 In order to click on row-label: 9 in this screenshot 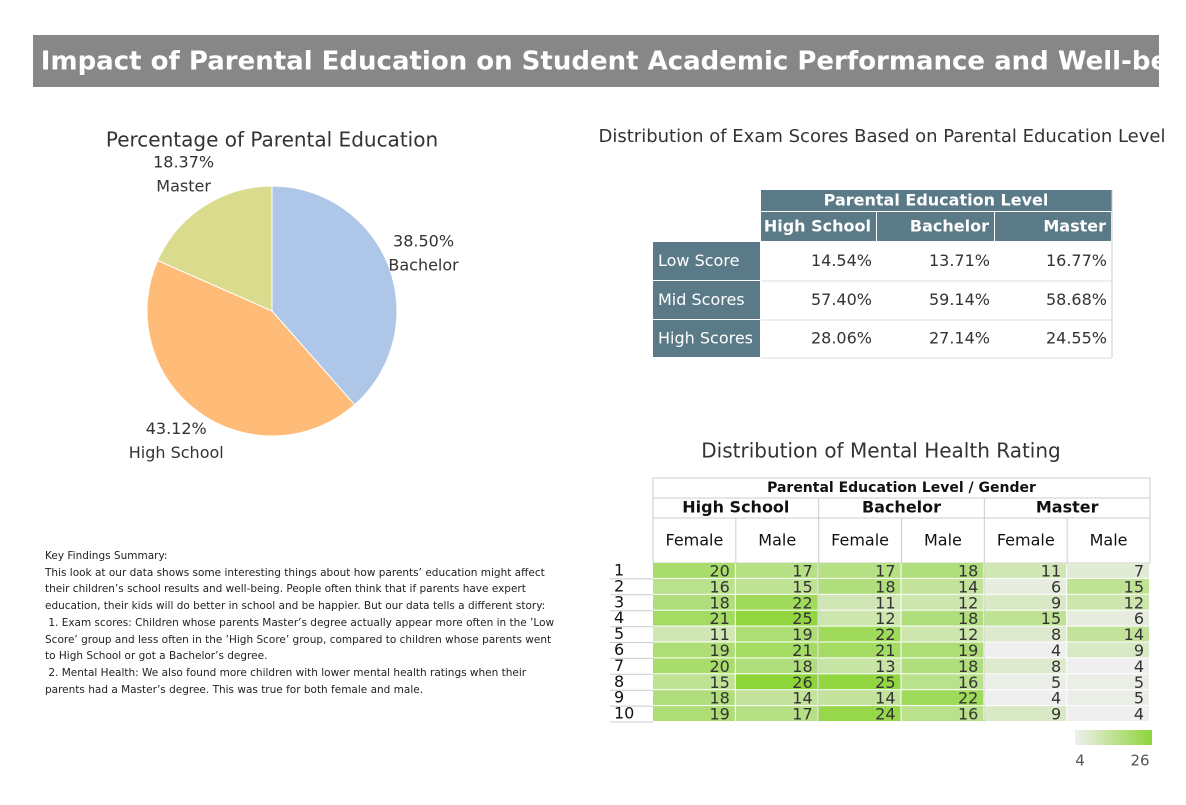, I will do `click(619, 697)`.